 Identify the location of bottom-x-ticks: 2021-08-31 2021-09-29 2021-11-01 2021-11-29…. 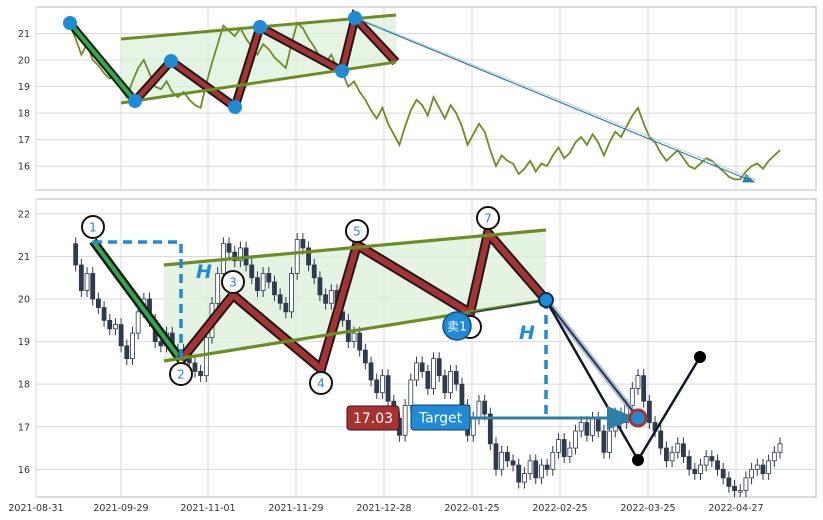
(385, 508).